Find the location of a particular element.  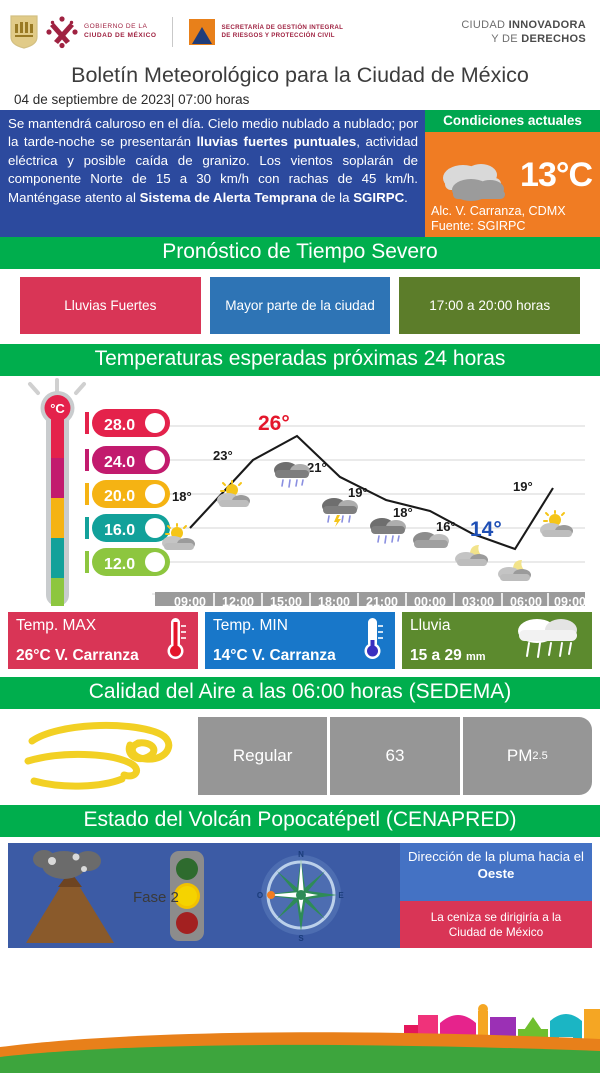

pollutant-sub: 2.5 is located at coordinates (540, 756).